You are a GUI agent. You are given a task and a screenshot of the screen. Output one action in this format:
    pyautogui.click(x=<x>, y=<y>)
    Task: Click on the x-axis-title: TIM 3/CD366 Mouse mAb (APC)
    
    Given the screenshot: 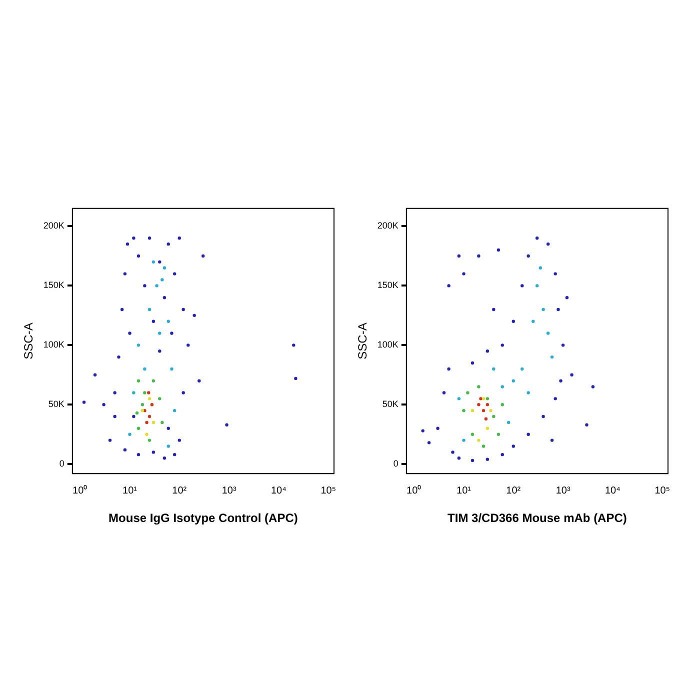 What is the action you would take?
    pyautogui.click(x=537, y=518)
    